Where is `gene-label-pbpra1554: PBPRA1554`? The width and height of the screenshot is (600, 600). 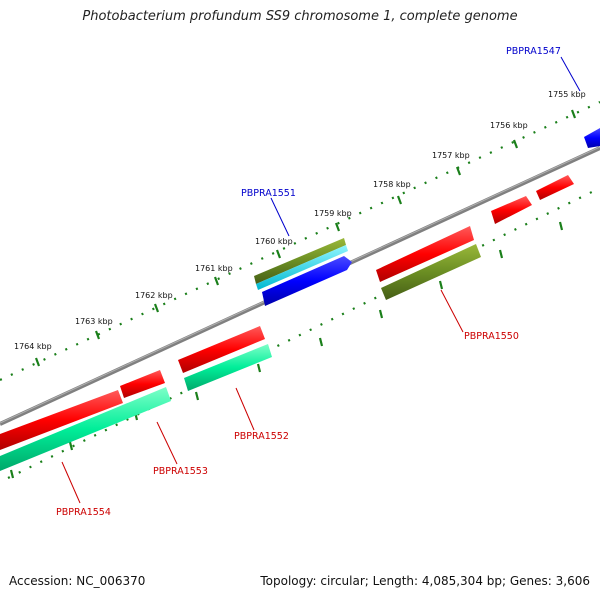 gene-label-pbpra1554: PBPRA1554 is located at coordinates (83, 512).